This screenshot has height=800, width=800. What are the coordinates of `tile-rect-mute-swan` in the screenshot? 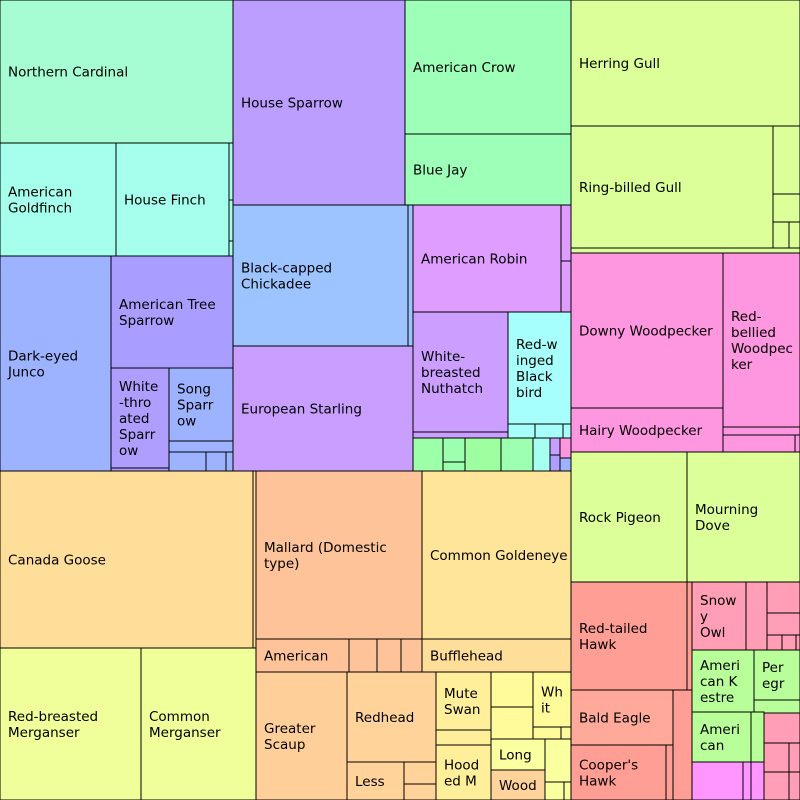 It's located at (463, 701).